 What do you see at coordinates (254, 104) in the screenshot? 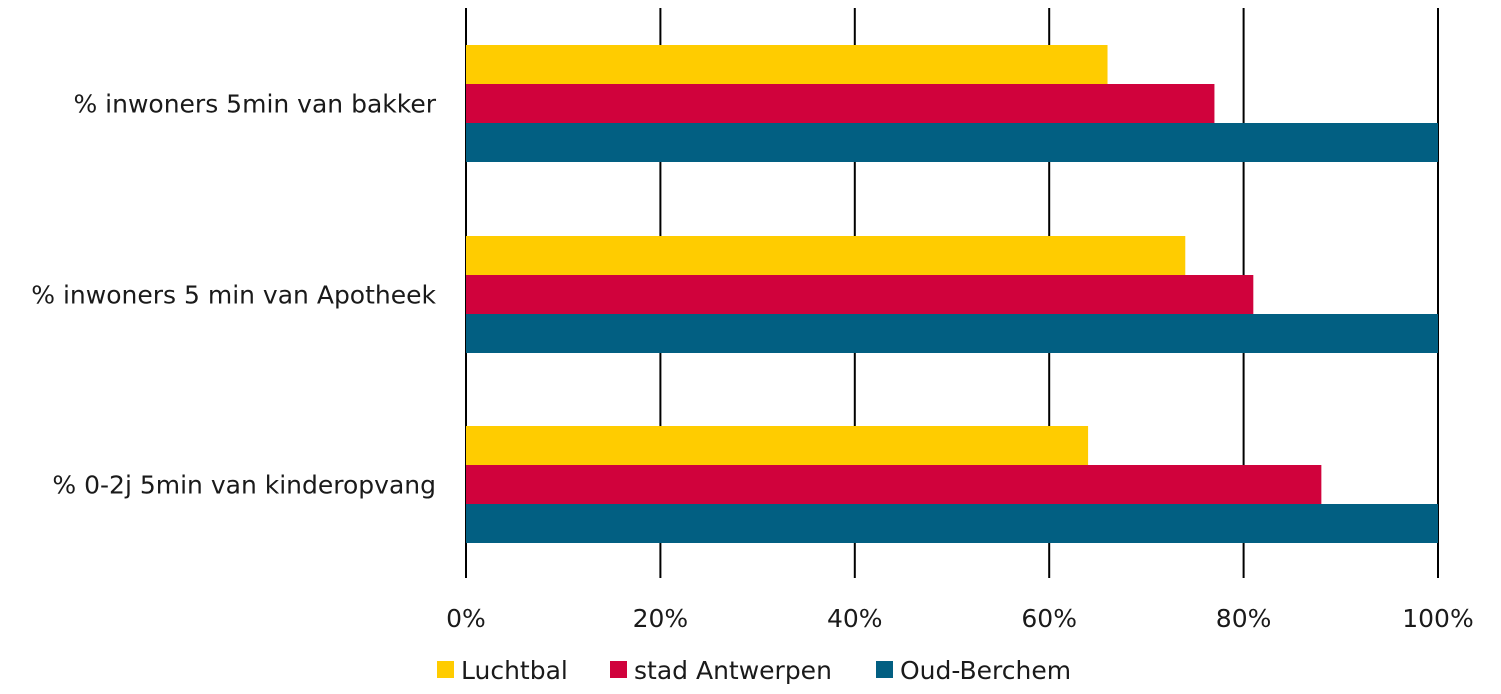
I see `category-label-0: % inwoners 5min van bakker` at bounding box center [254, 104].